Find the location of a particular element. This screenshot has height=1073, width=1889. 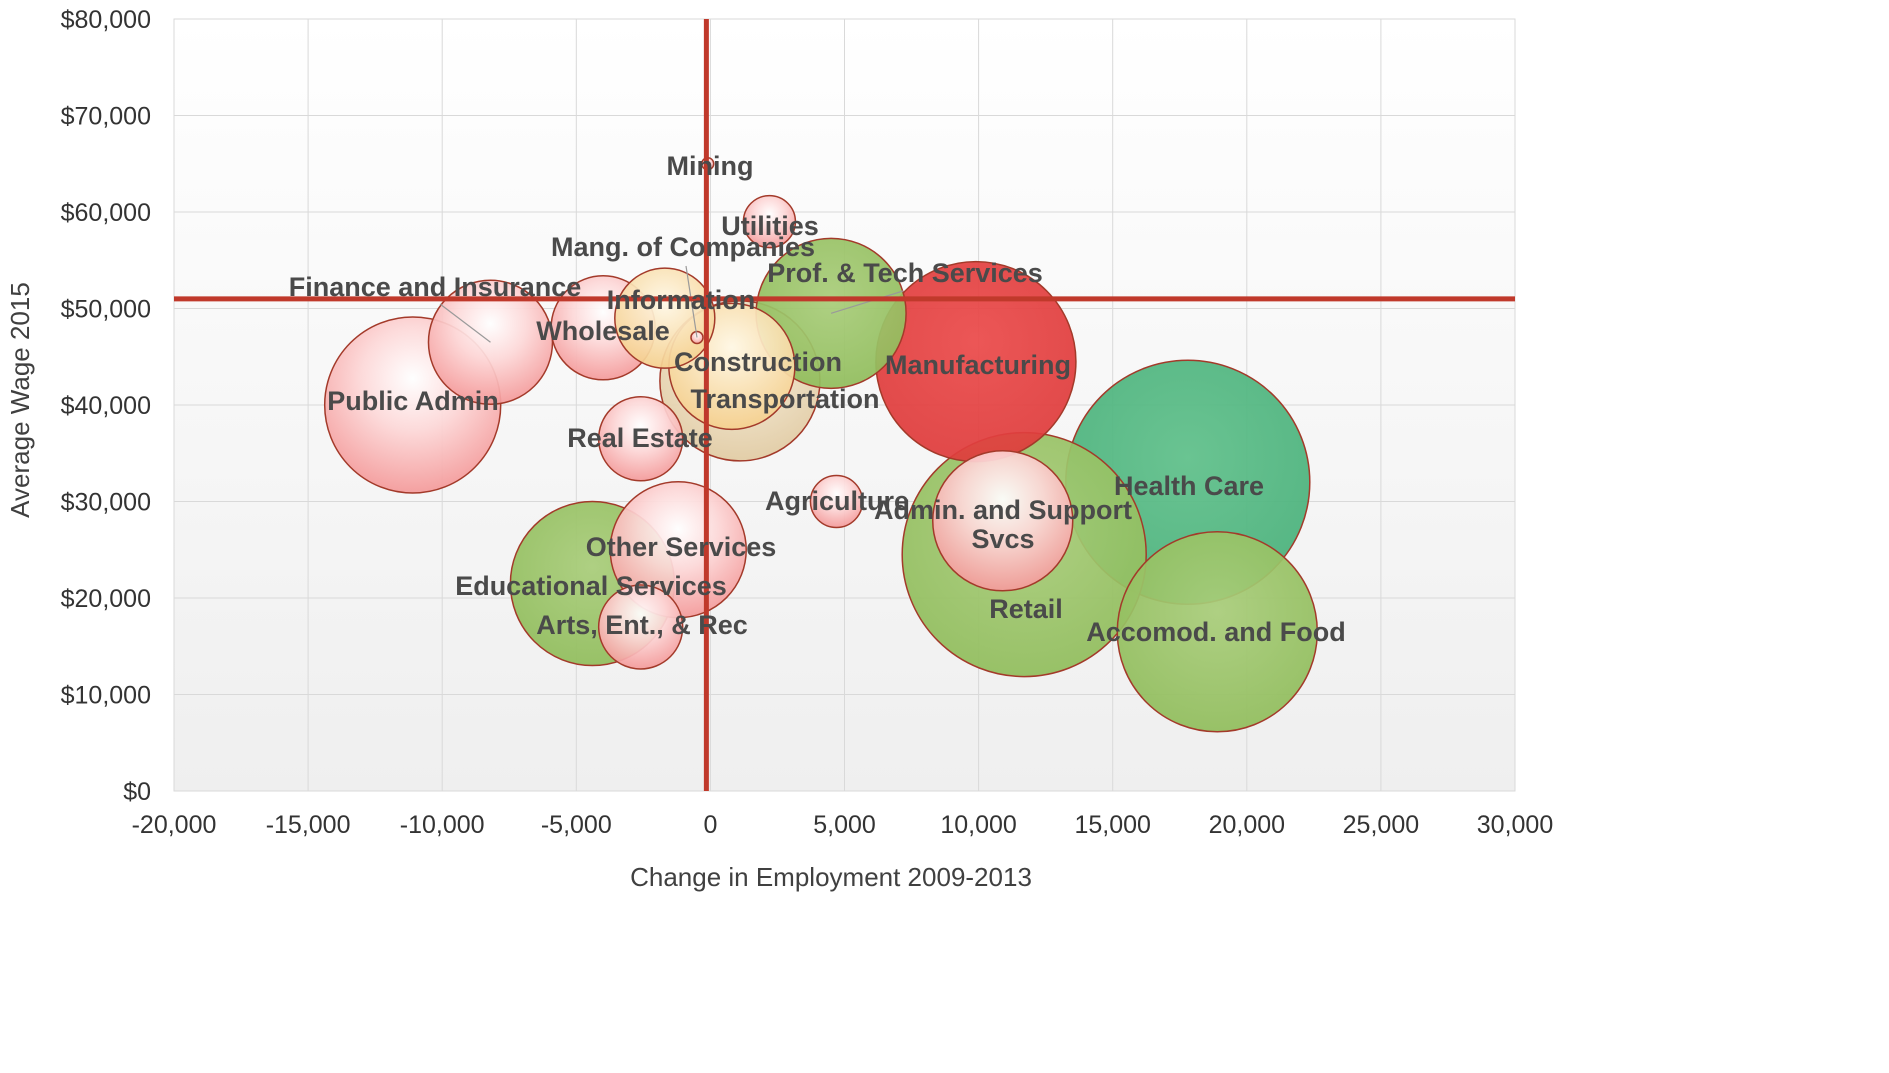

y-tick-label: $40,000 is located at coordinates (106, 406).